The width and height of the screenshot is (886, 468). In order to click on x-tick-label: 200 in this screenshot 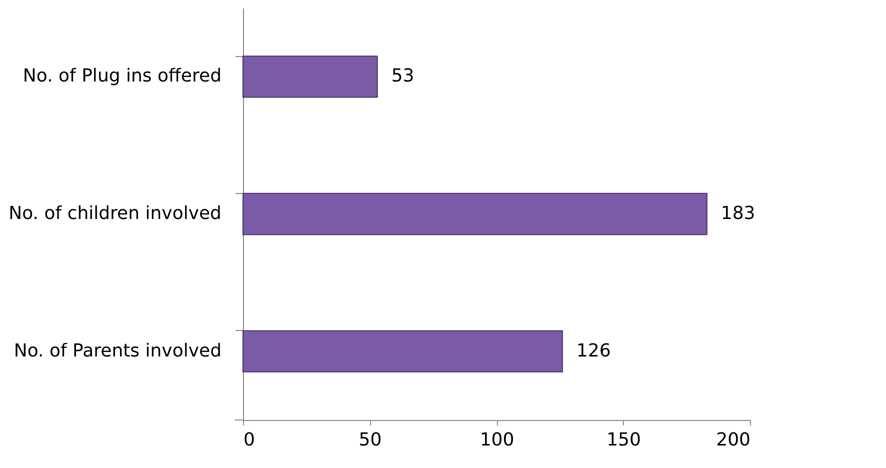, I will do `click(733, 440)`.